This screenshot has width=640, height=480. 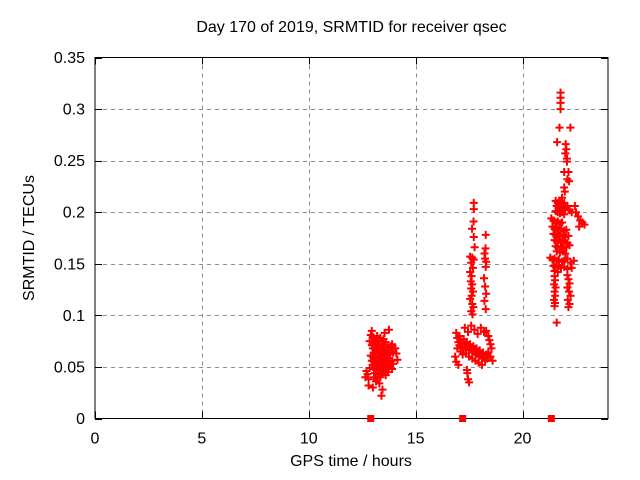 What do you see at coordinates (74, 316) in the screenshot?
I see `y-tick-label: 0.1` at bounding box center [74, 316].